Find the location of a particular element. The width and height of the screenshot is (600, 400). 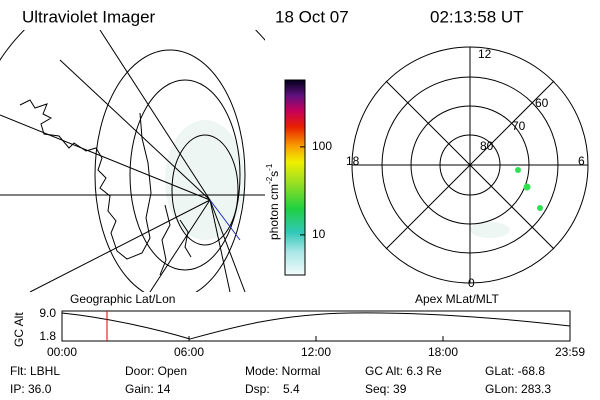

status-field: GC Alt: 6.3 Re is located at coordinates (403, 371).